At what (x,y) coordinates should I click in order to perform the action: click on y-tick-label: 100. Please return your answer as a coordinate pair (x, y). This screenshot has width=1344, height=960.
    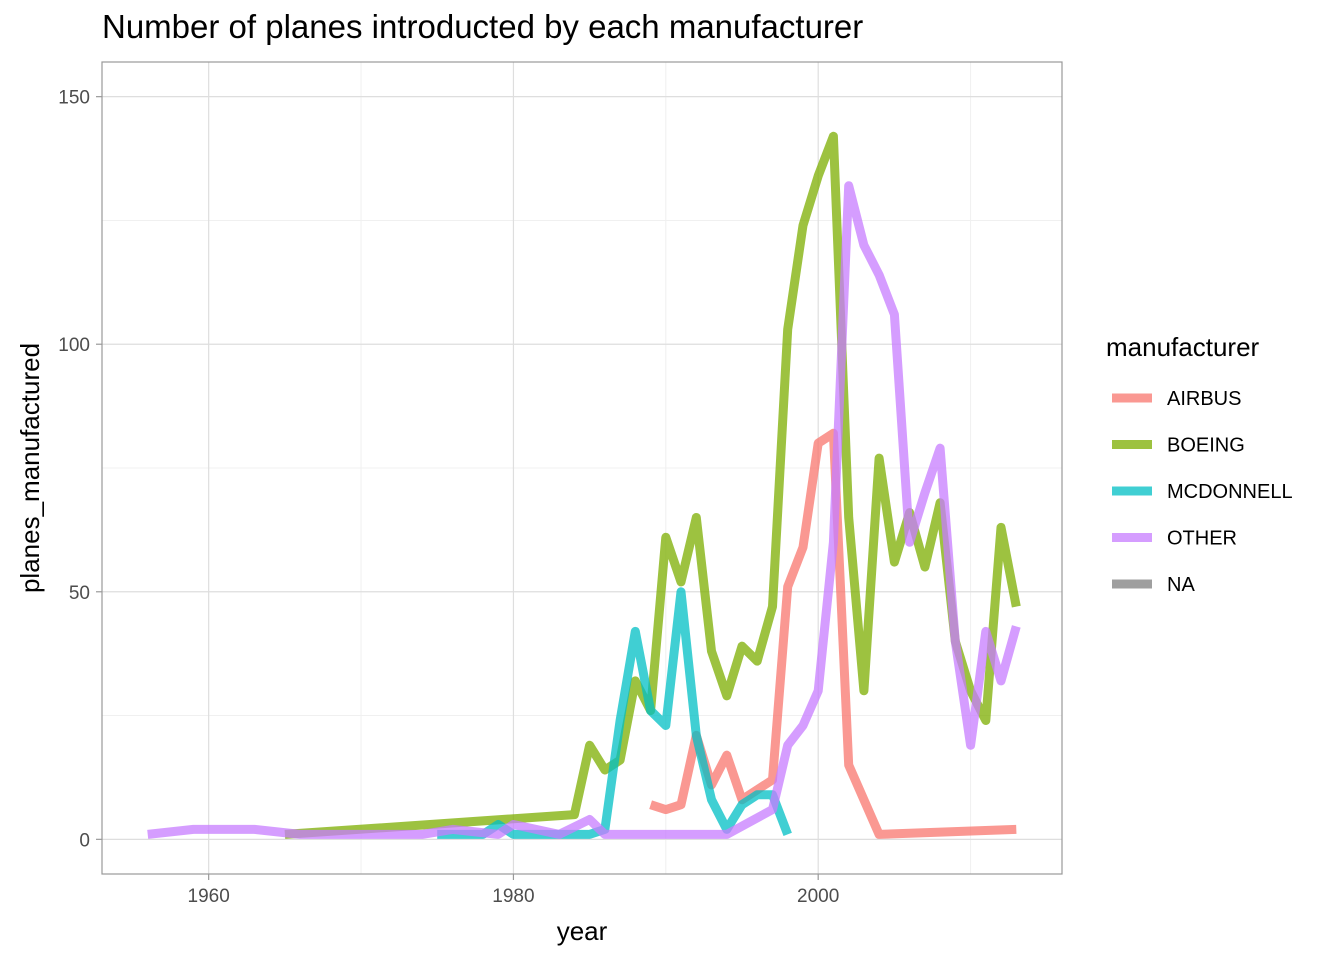
    Looking at the image, I should click on (74, 345).